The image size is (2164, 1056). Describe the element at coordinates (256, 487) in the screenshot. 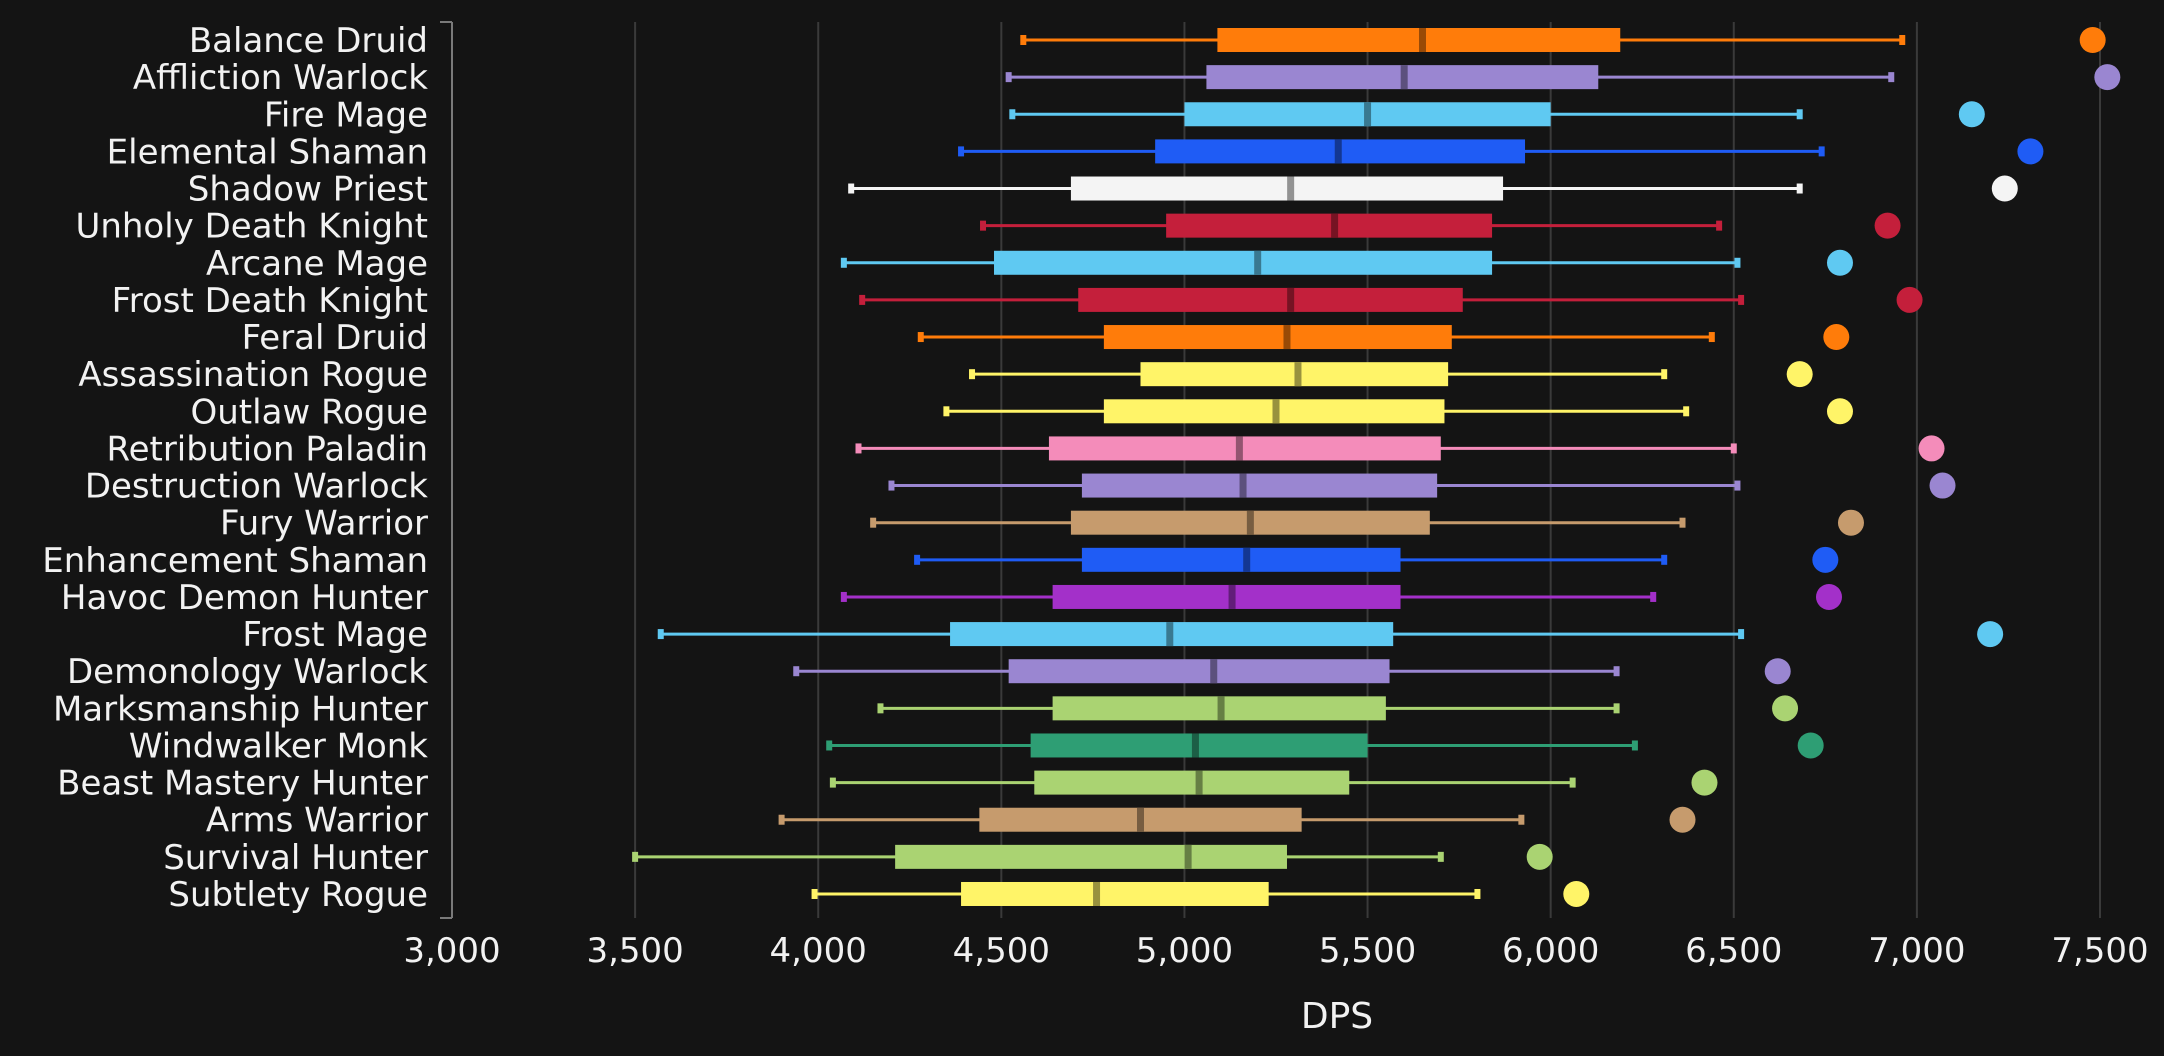

I see `category-label: Destruction Warlock` at that location.